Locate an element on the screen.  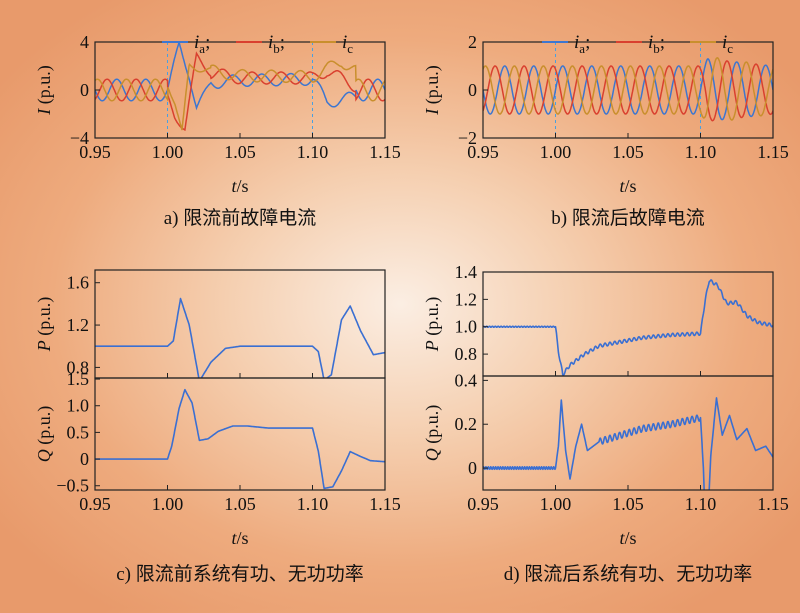
y-tick-label: −2 is located at coordinates (467, 138).